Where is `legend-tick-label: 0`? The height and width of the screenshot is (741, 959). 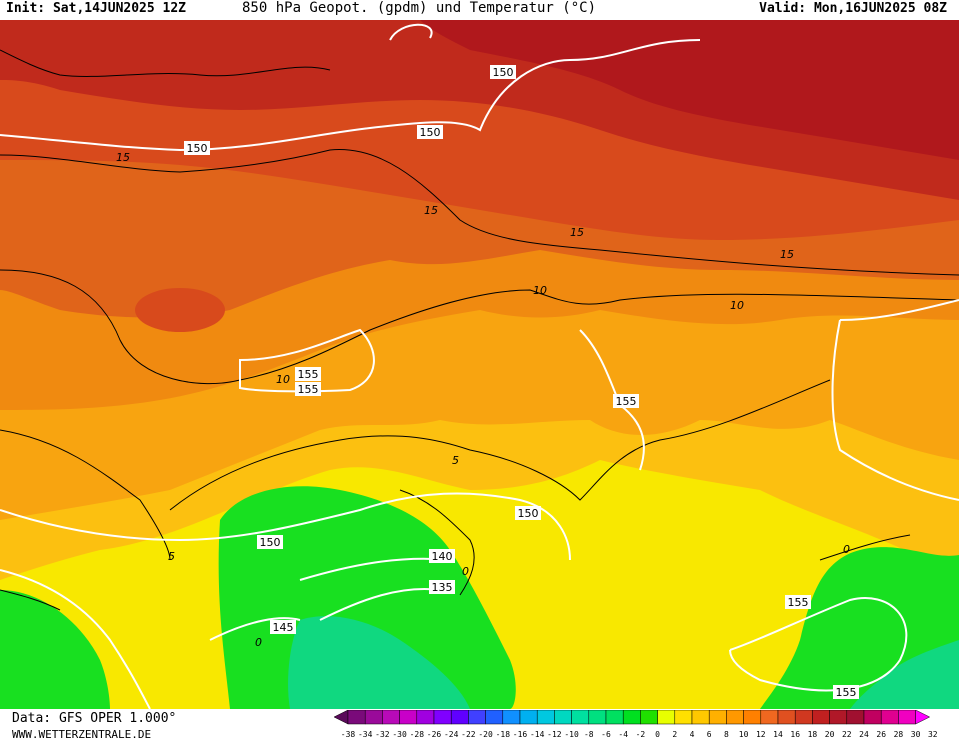
legend-tick-label: 0 is located at coordinates (657, 734).